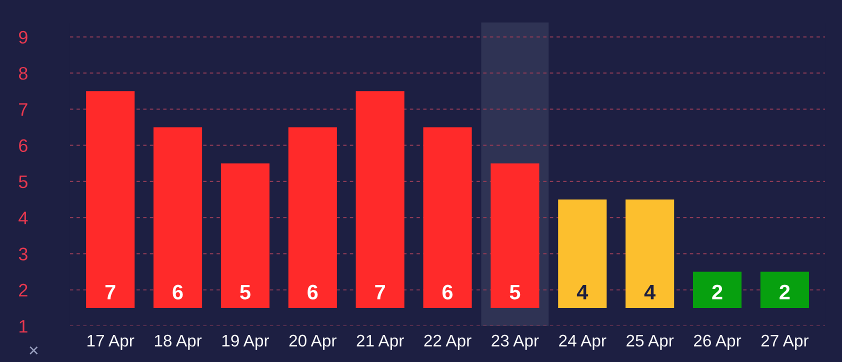  I want to click on x-tick-label: 23 Apr, so click(515, 342).